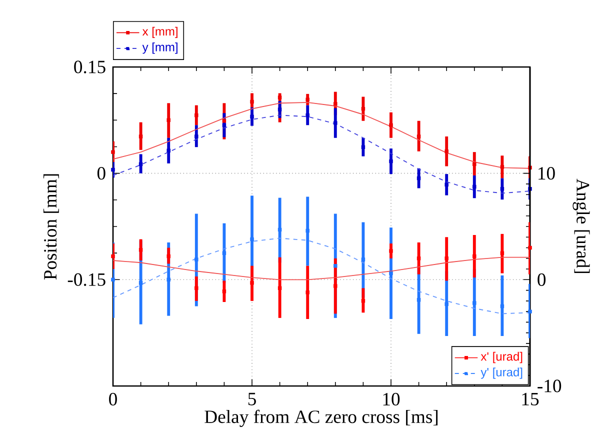 This screenshot has width=600, height=439. What do you see at coordinates (160, 48) in the screenshot?
I see `legend-label: y [mm]` at bounding box center [160, 48].